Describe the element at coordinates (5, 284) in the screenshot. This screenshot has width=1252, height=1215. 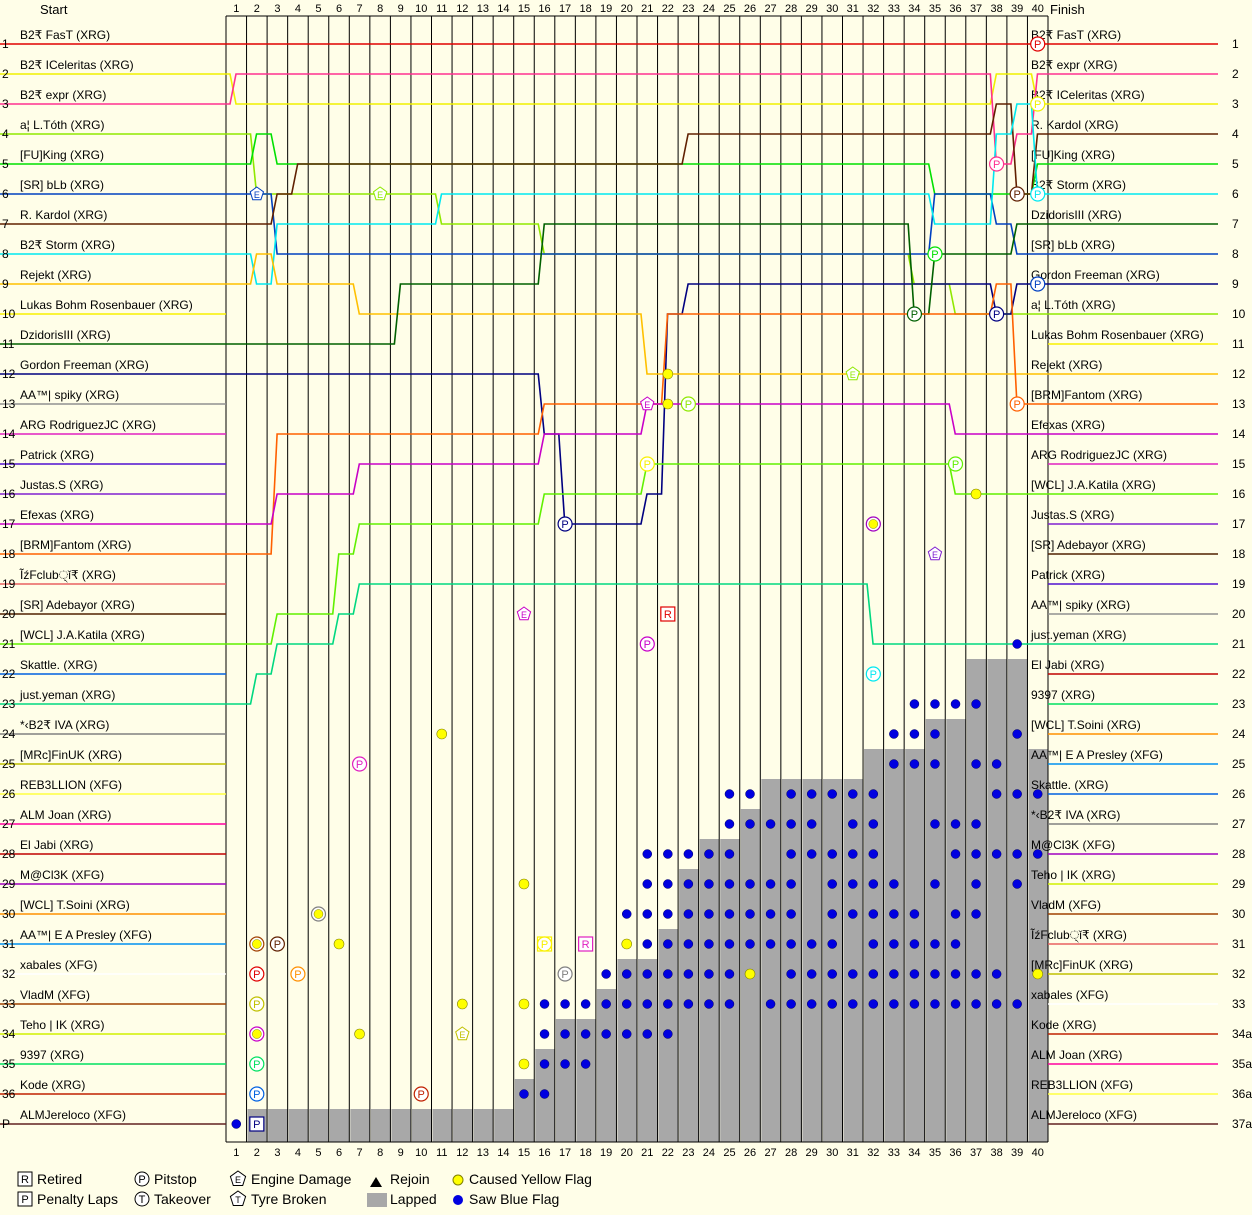
I see `start-rank: 9` at that location.